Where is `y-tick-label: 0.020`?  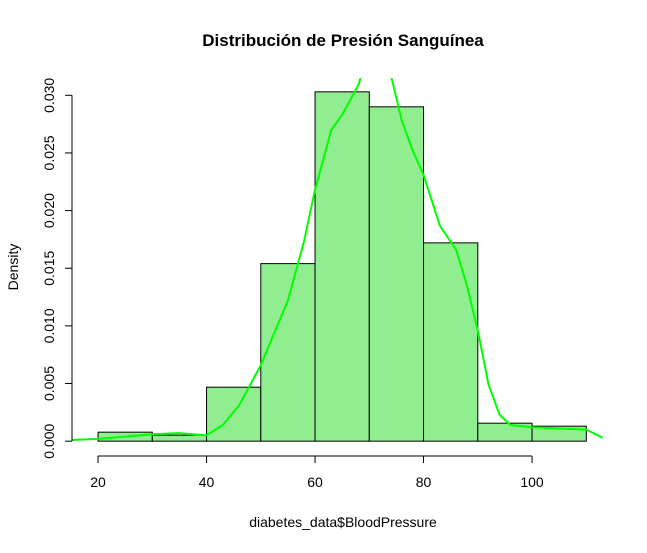
y-tick-label: 0.020 is located at coordinates (49, 210).